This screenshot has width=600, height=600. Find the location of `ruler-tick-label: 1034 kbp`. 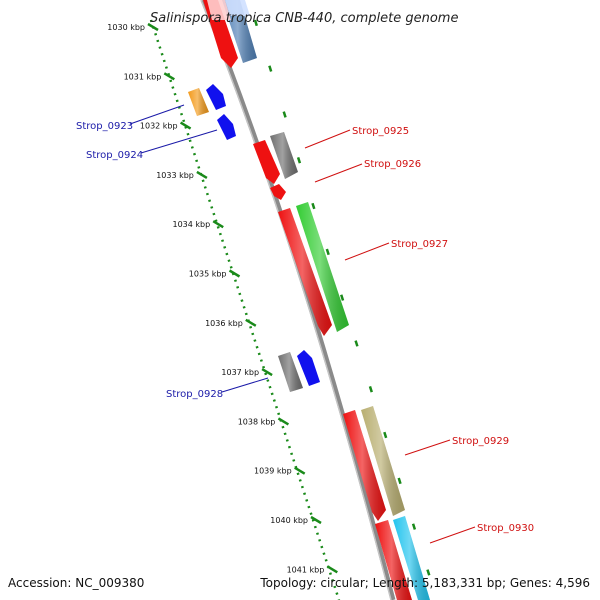

ruler-tick-label: 1034 kbp is located at coordinates (191, 224).